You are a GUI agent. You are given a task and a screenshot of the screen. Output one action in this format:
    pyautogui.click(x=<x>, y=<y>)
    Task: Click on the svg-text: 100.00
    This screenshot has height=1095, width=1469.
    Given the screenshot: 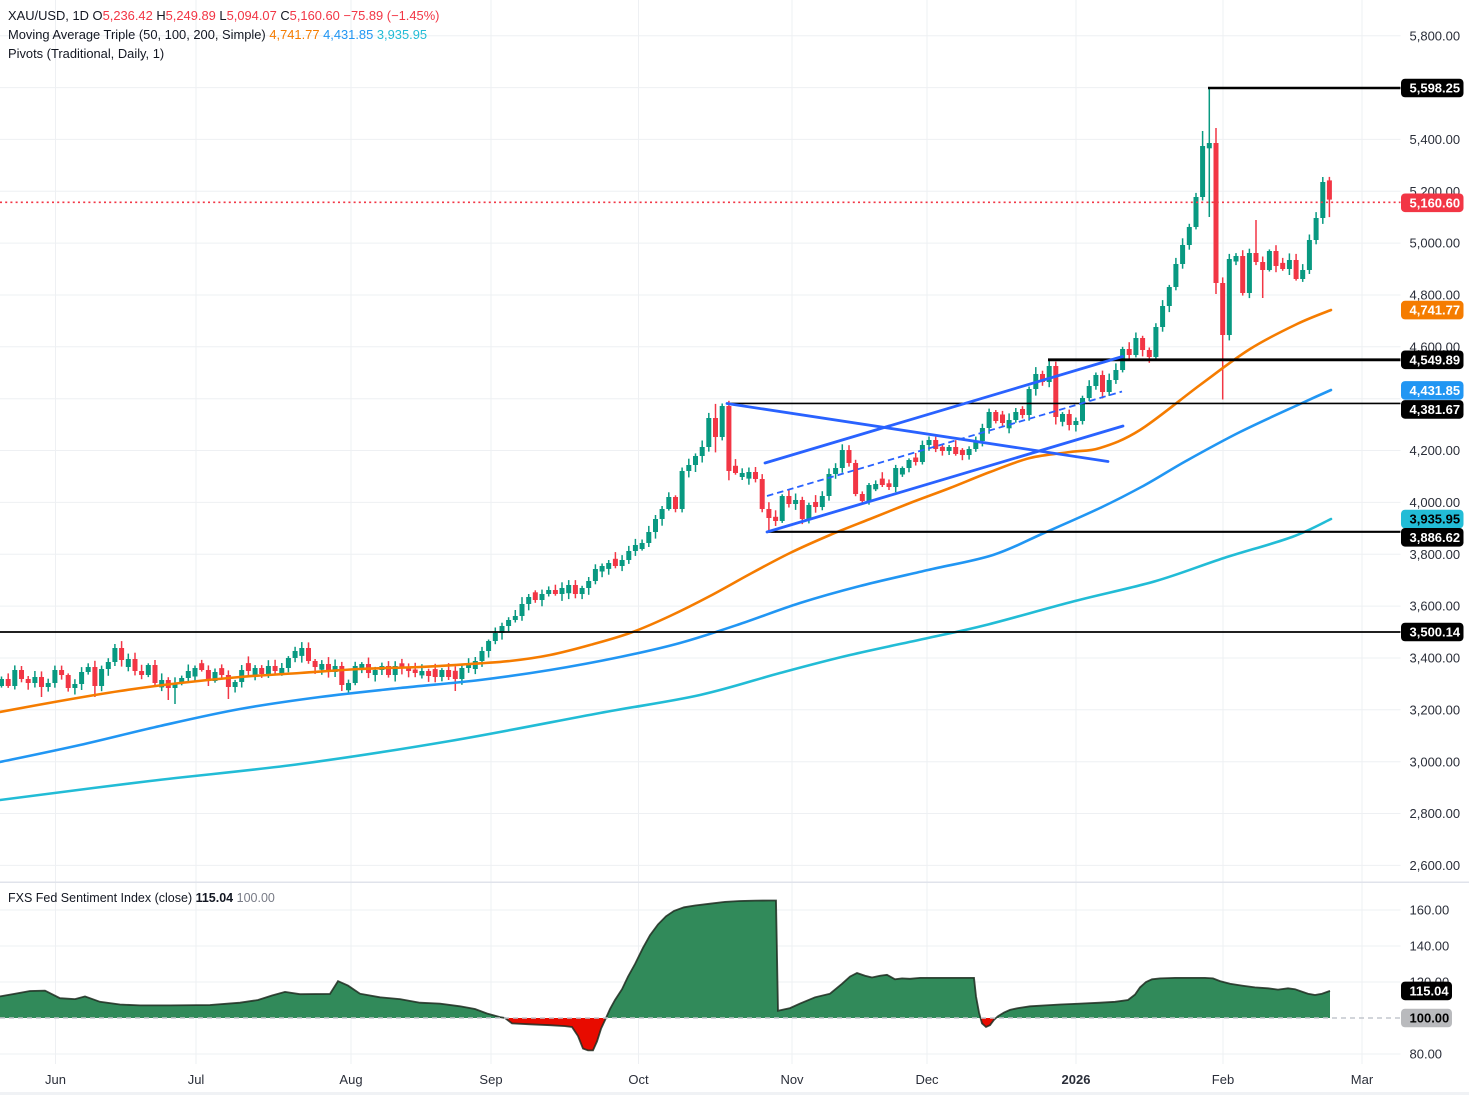 What is the action you would take?
    pyautogui.click(x=1430, y=1018)
    